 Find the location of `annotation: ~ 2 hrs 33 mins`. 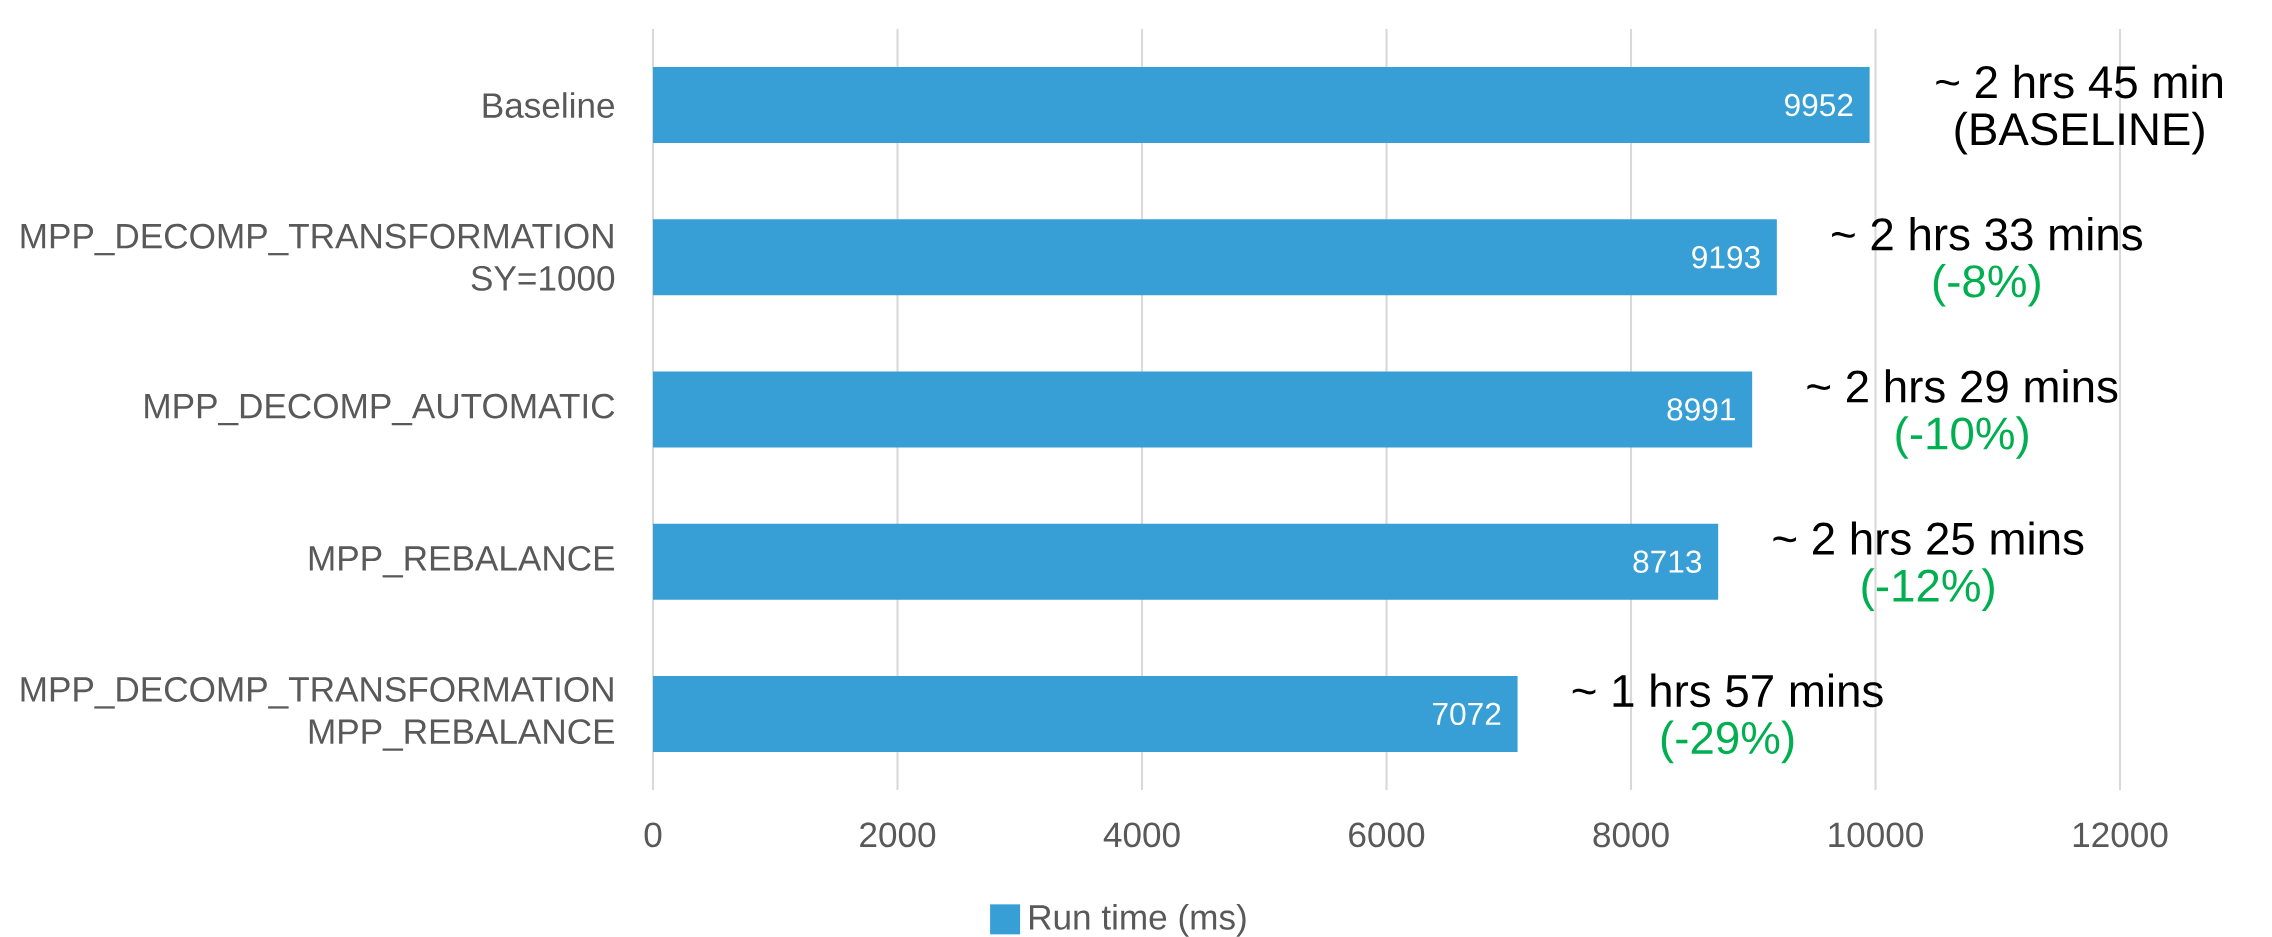

annotation: ~ 2 hrs 33 mins is located at coordinates (1987, 234).